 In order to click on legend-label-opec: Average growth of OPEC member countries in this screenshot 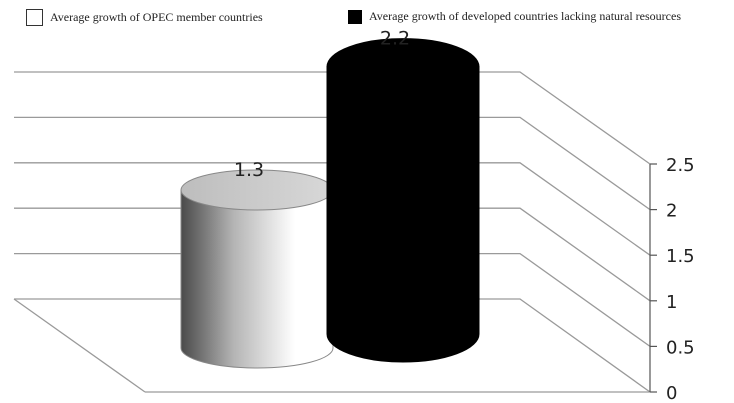, I will do `click(156, 17)`.